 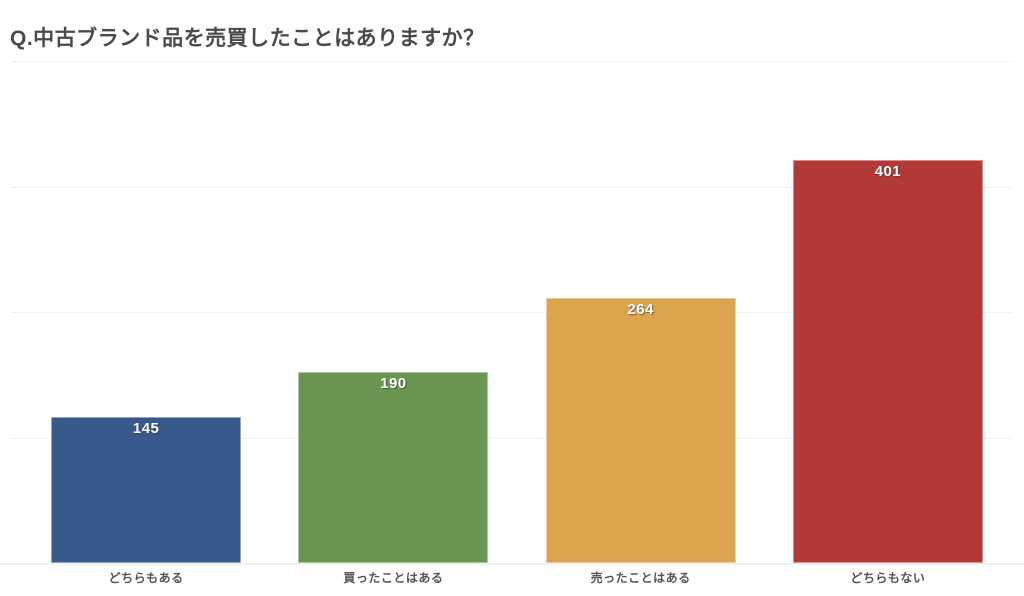 What do you see at coordinates (146, 429) in the screenshot?
I see `bar-value-label: 145` at bounding box center [146, 429].